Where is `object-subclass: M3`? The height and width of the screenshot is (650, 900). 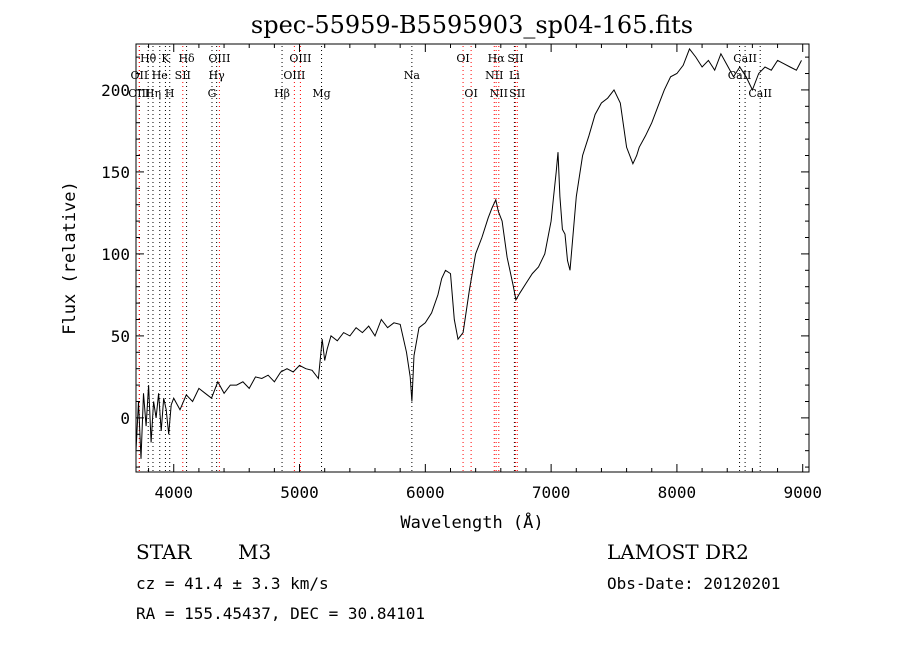
object-subclass: M3 is located at coordinates (255, 552).